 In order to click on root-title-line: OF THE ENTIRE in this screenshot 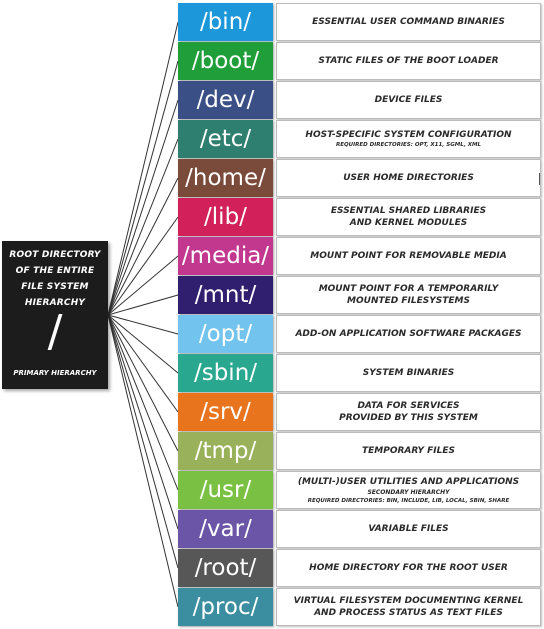, I will do `click(55, 271)`.